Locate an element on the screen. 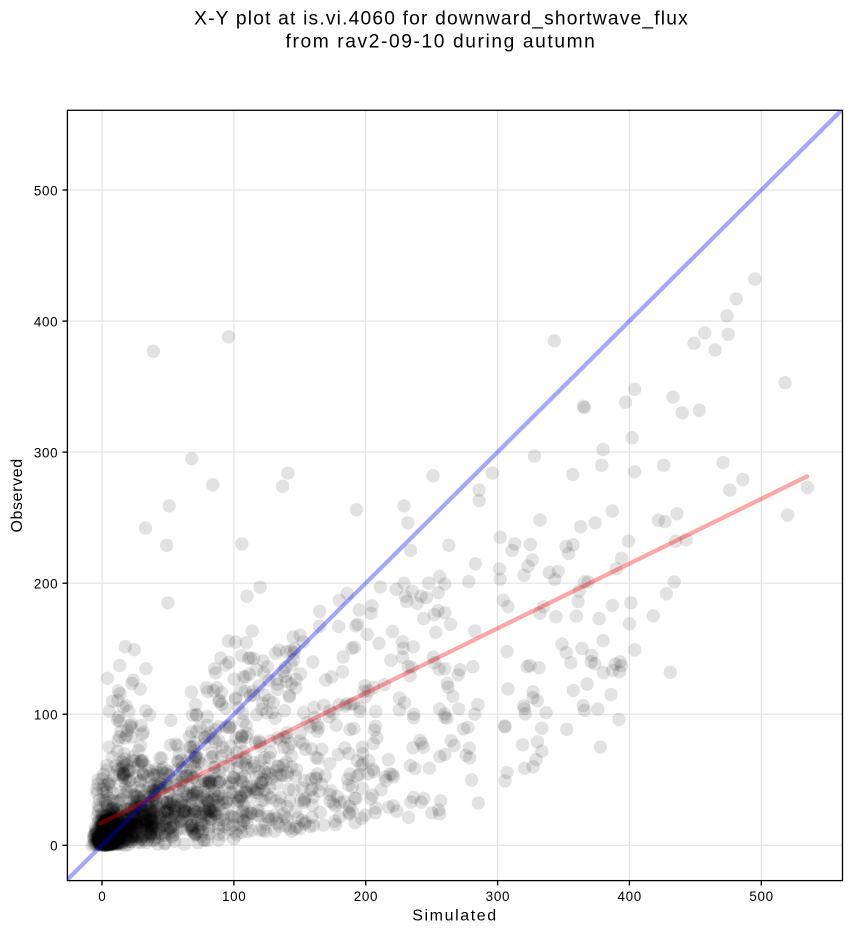 The width and height of the screenshot is (851, 934). svg-text: from rav2-09-10 during autumn is located at coordinates (441, 42).